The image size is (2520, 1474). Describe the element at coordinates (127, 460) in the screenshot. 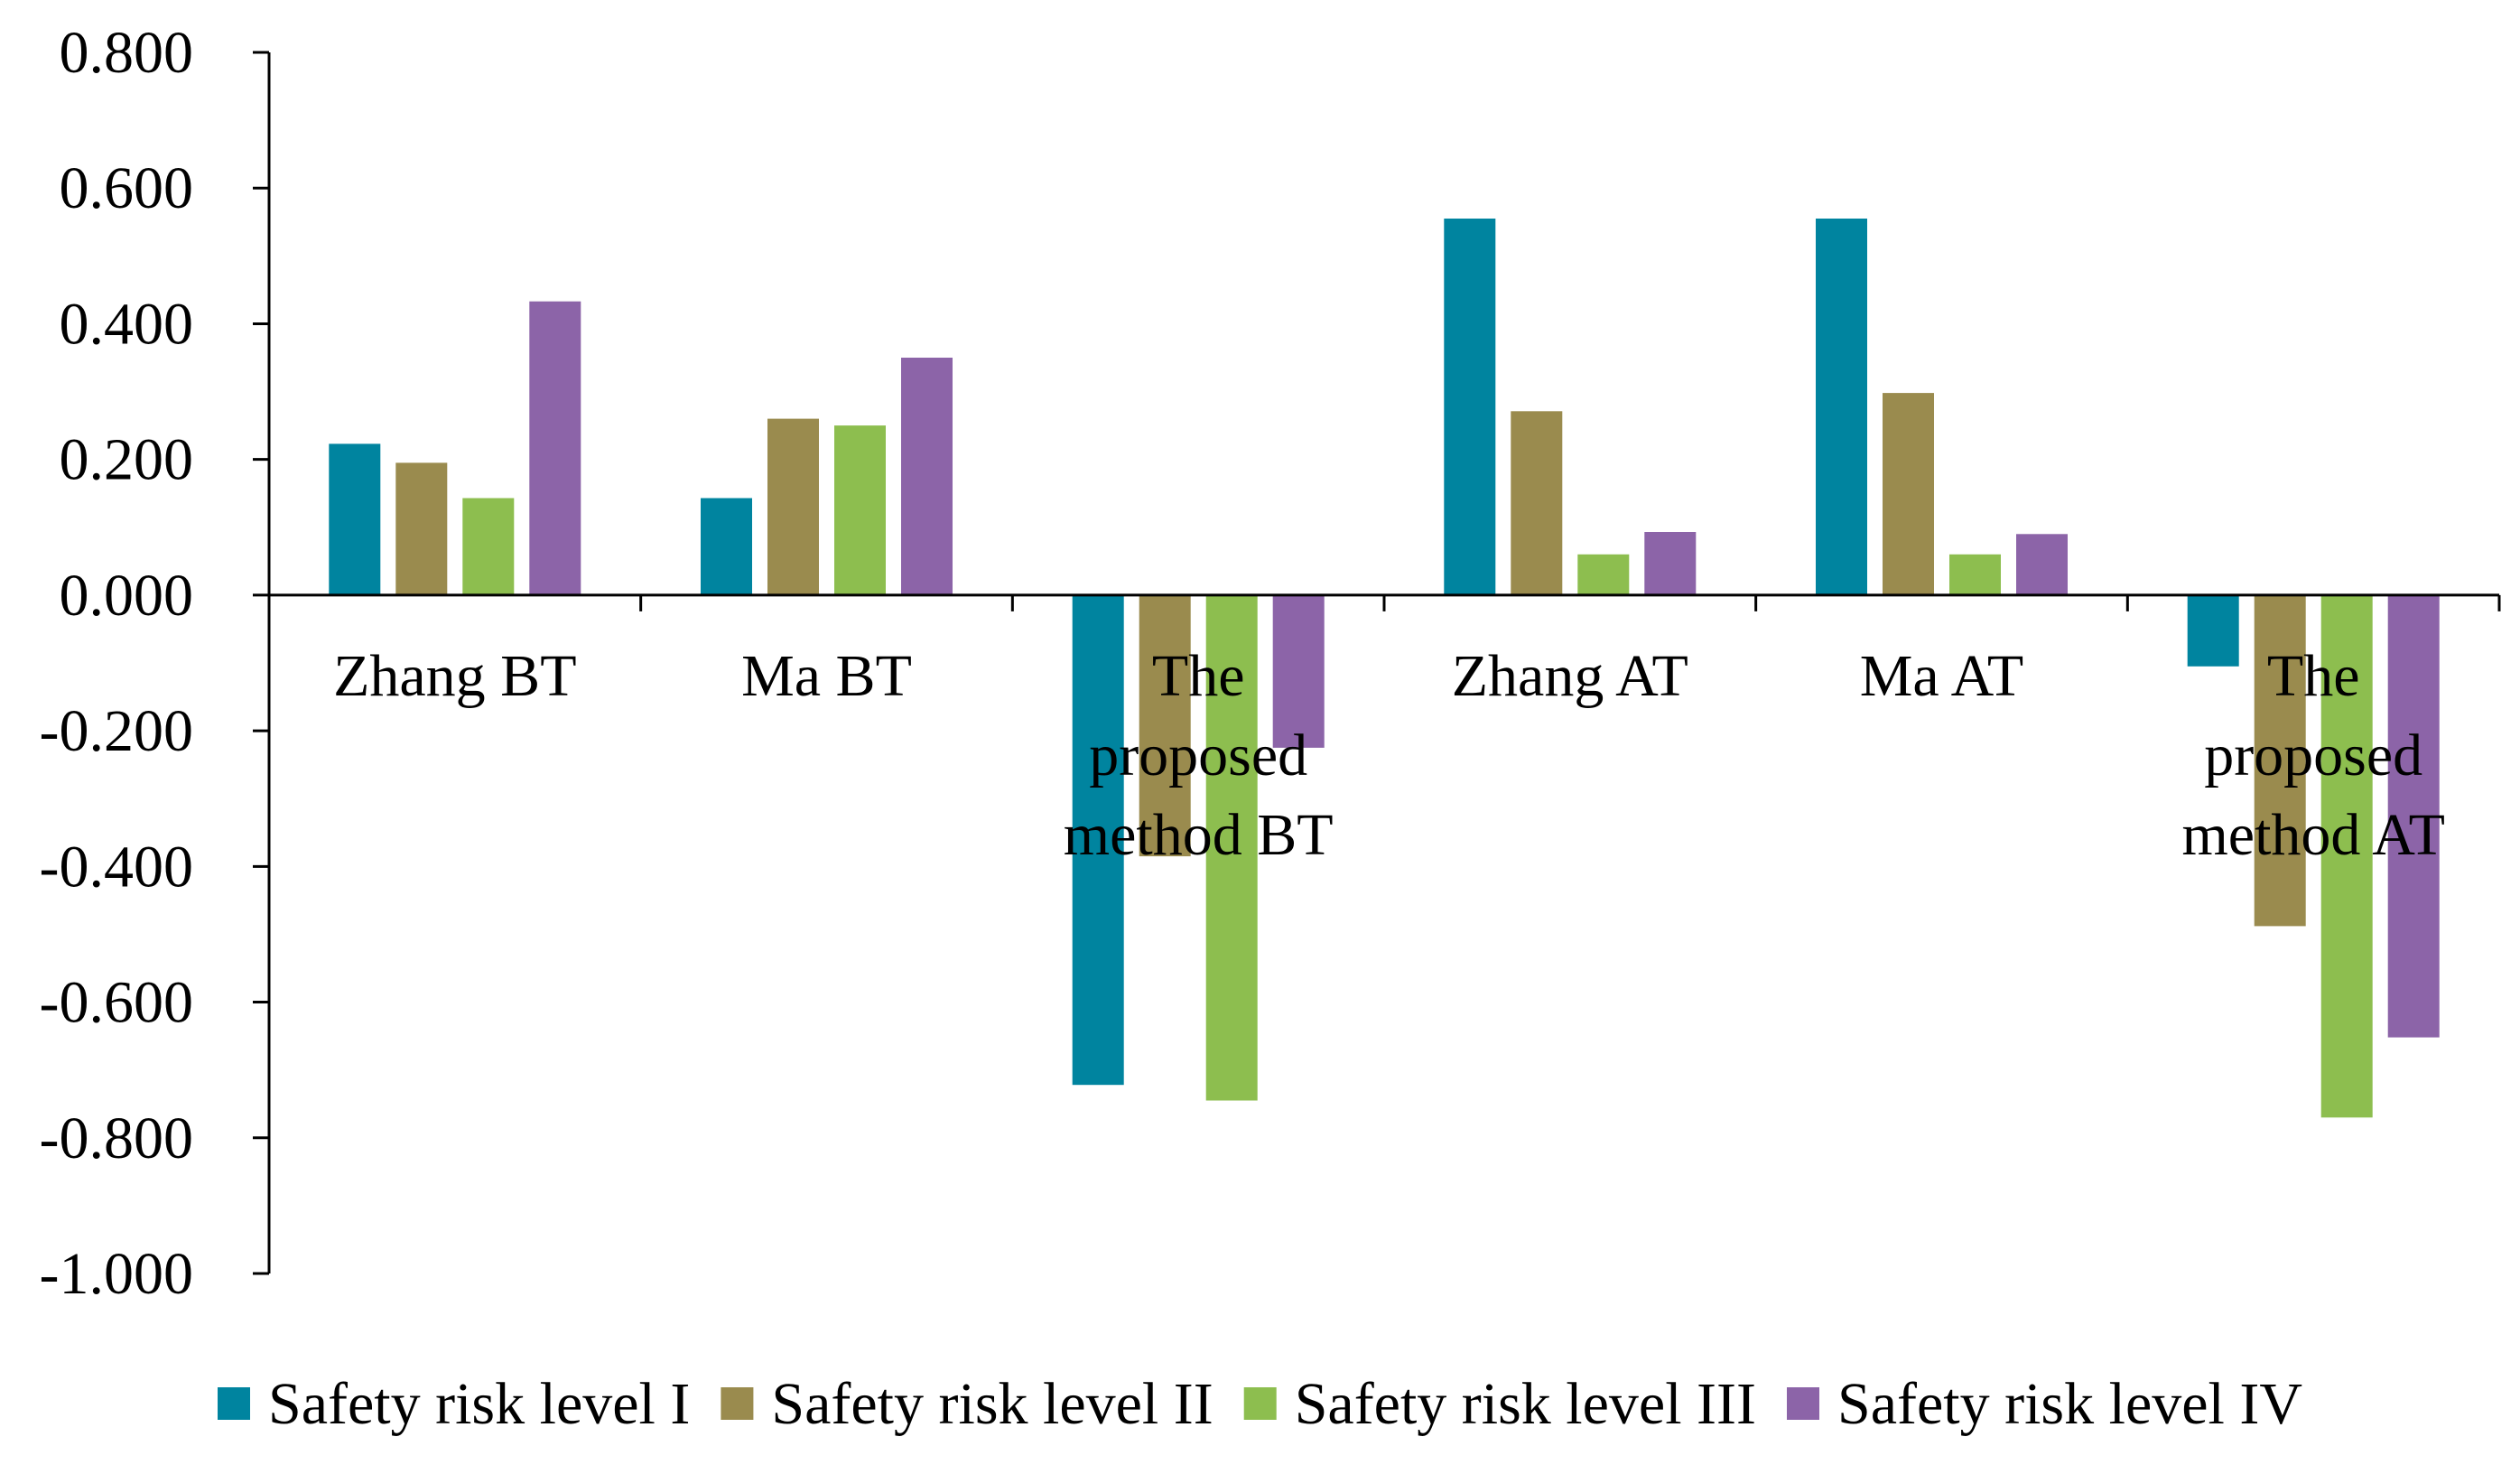

I see `y-tick-label: 0.200` at that location.